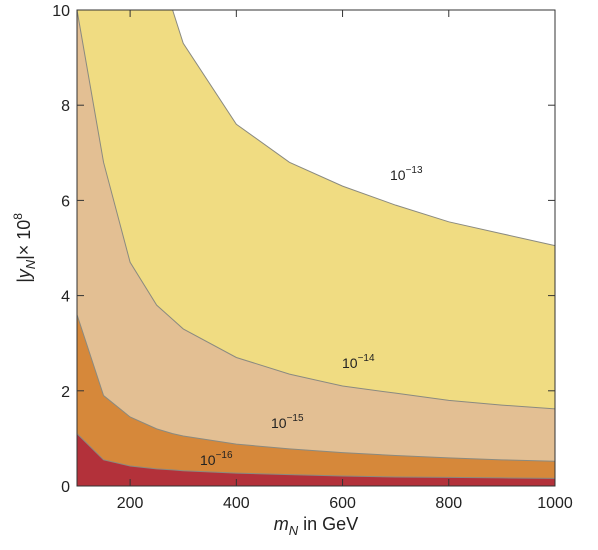 The image size is (598, 550). Describe the element at coordinates (414, 170) in the screenshot. I see `label-exponent: −13` at that location.